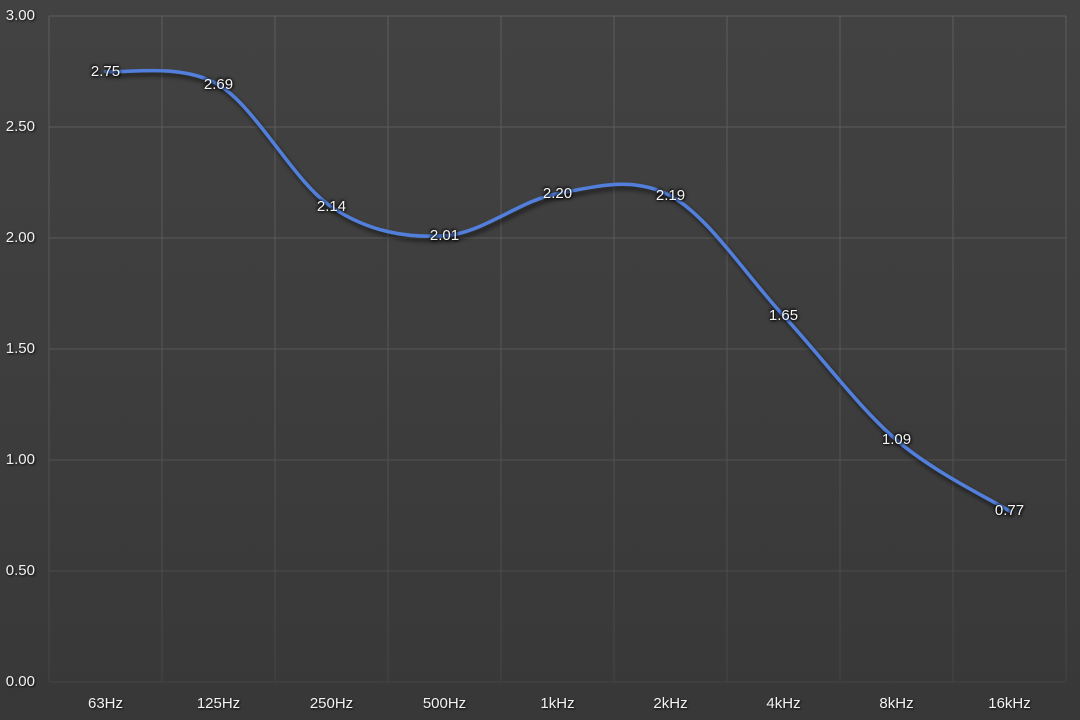  Describe the element at coordinates (783, 703) in the screenshot. I see `x-axis-tick-label: 4kHz` at that location.